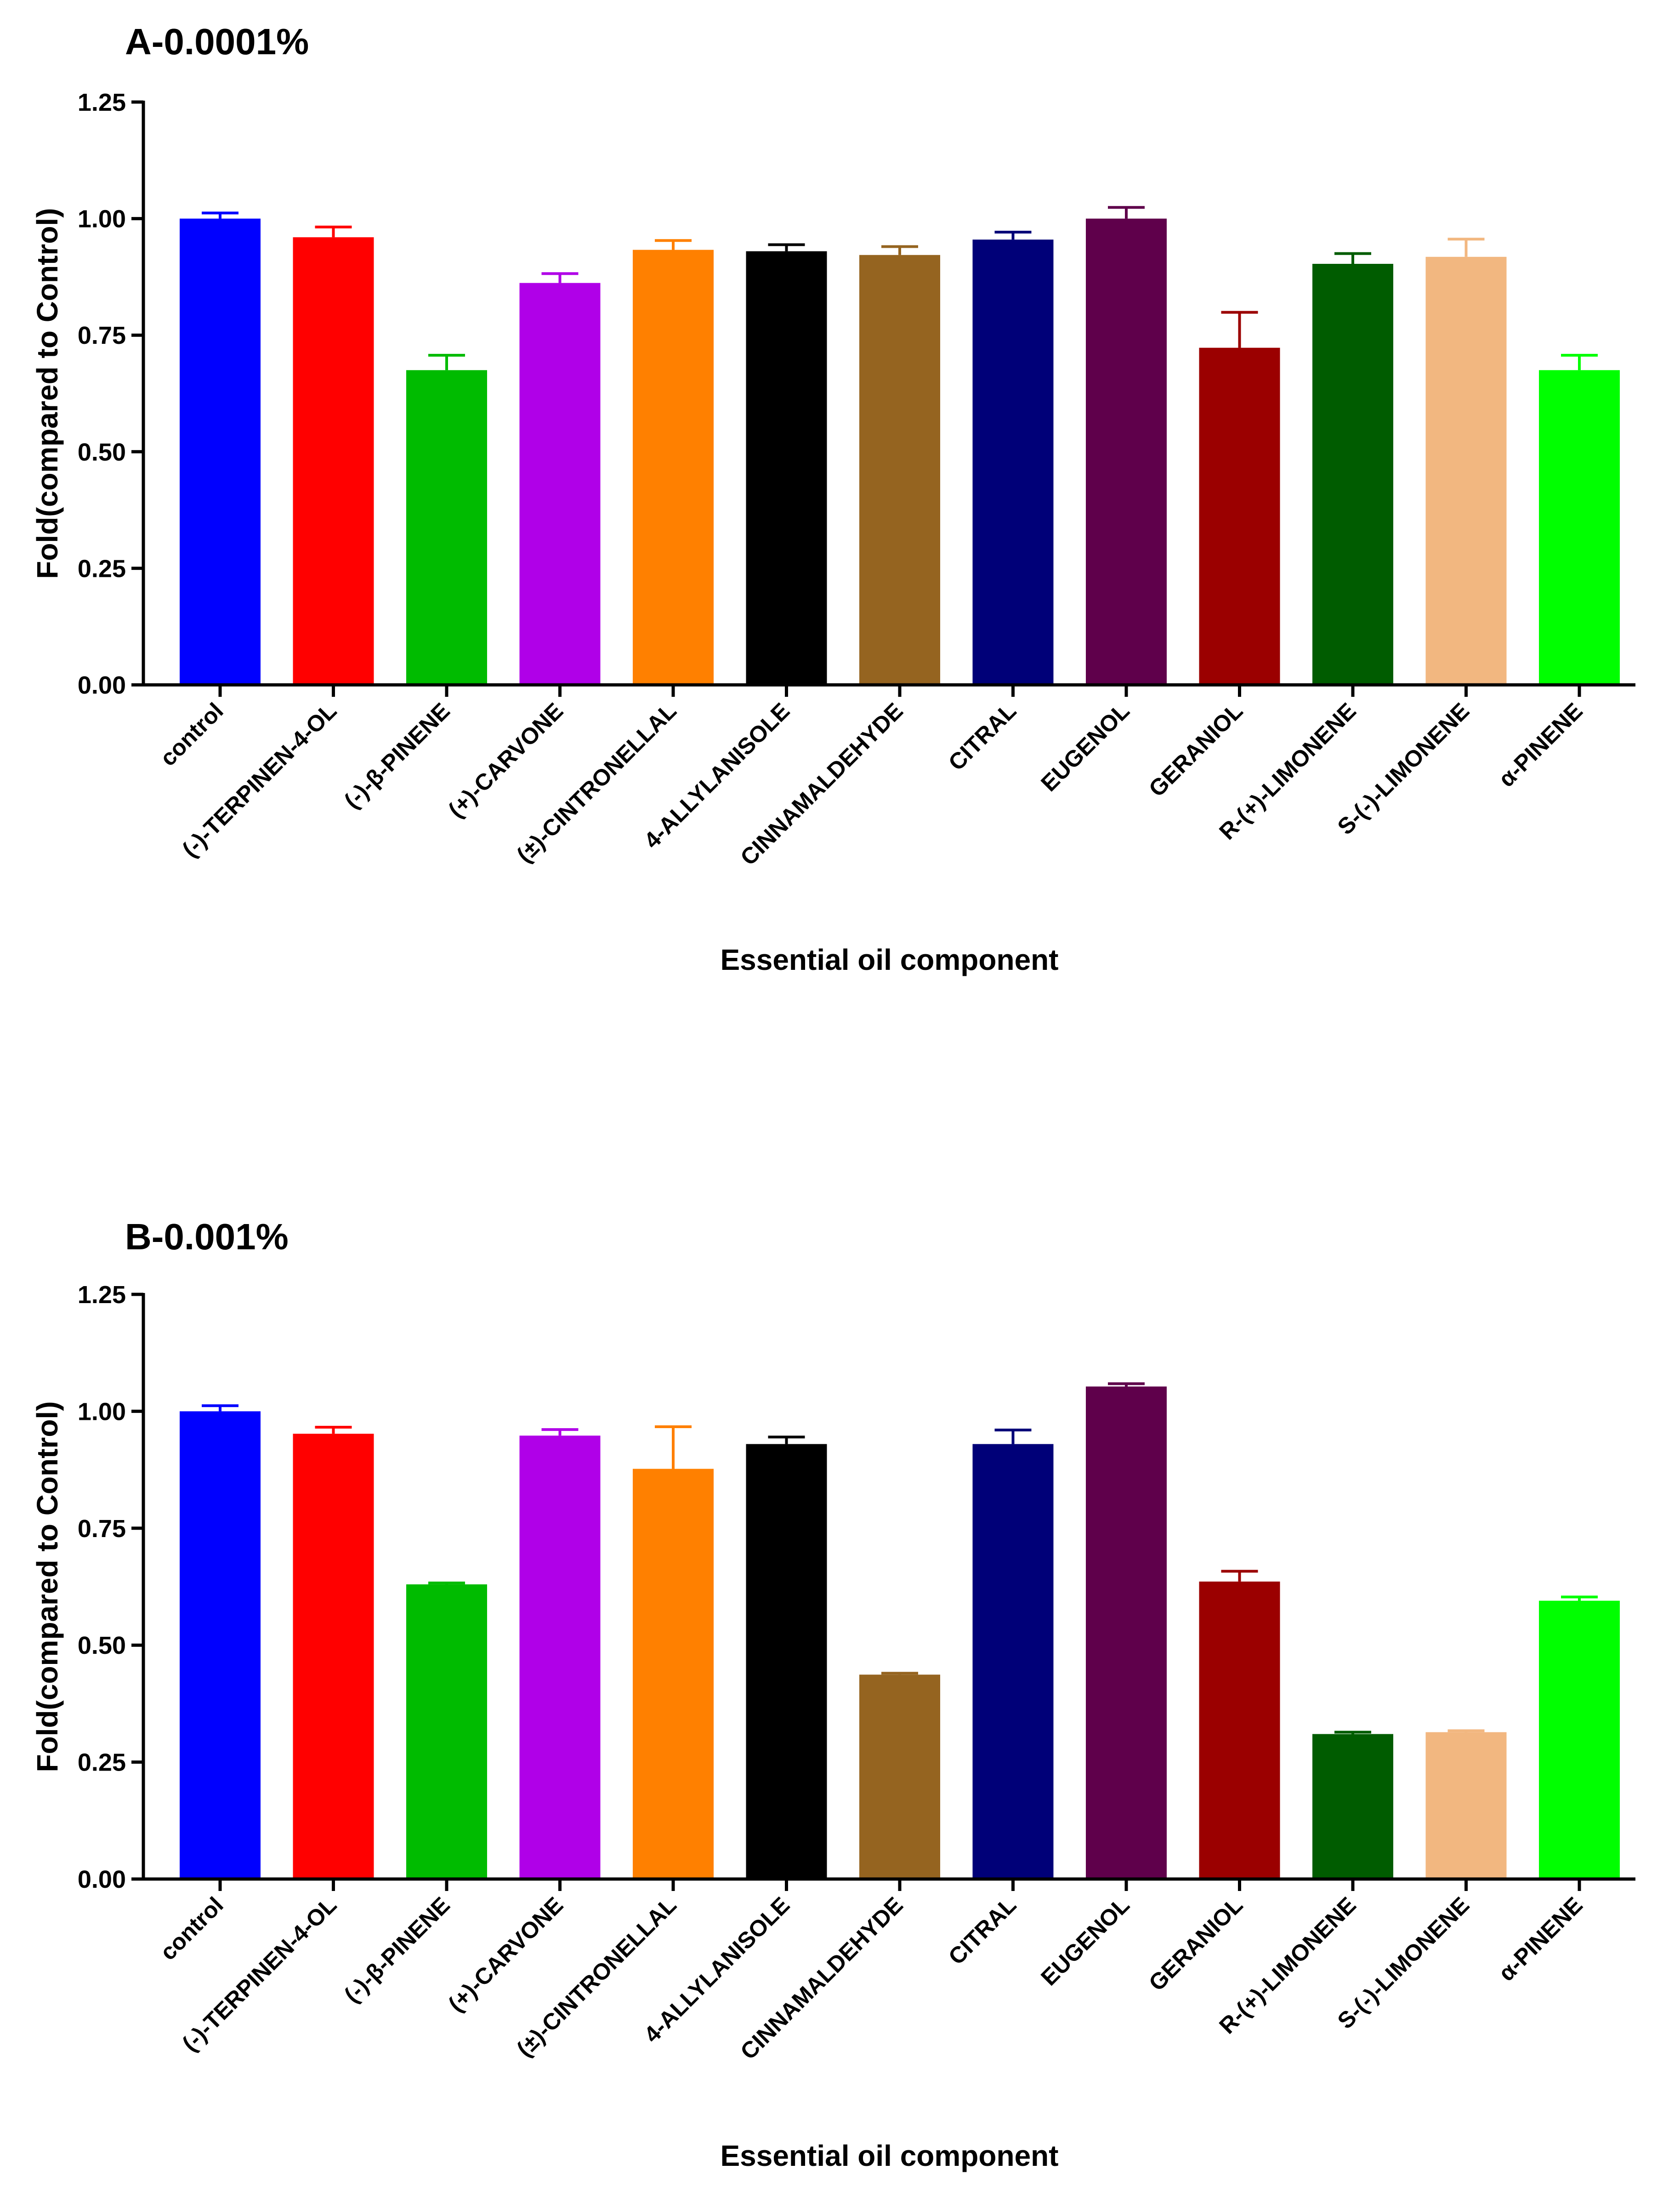 This screenshot has width=1680, height=2204. Describe the element at coordinates (217, 41) in the screenshot. I see `chart-title: A-0.0001%` at that location.